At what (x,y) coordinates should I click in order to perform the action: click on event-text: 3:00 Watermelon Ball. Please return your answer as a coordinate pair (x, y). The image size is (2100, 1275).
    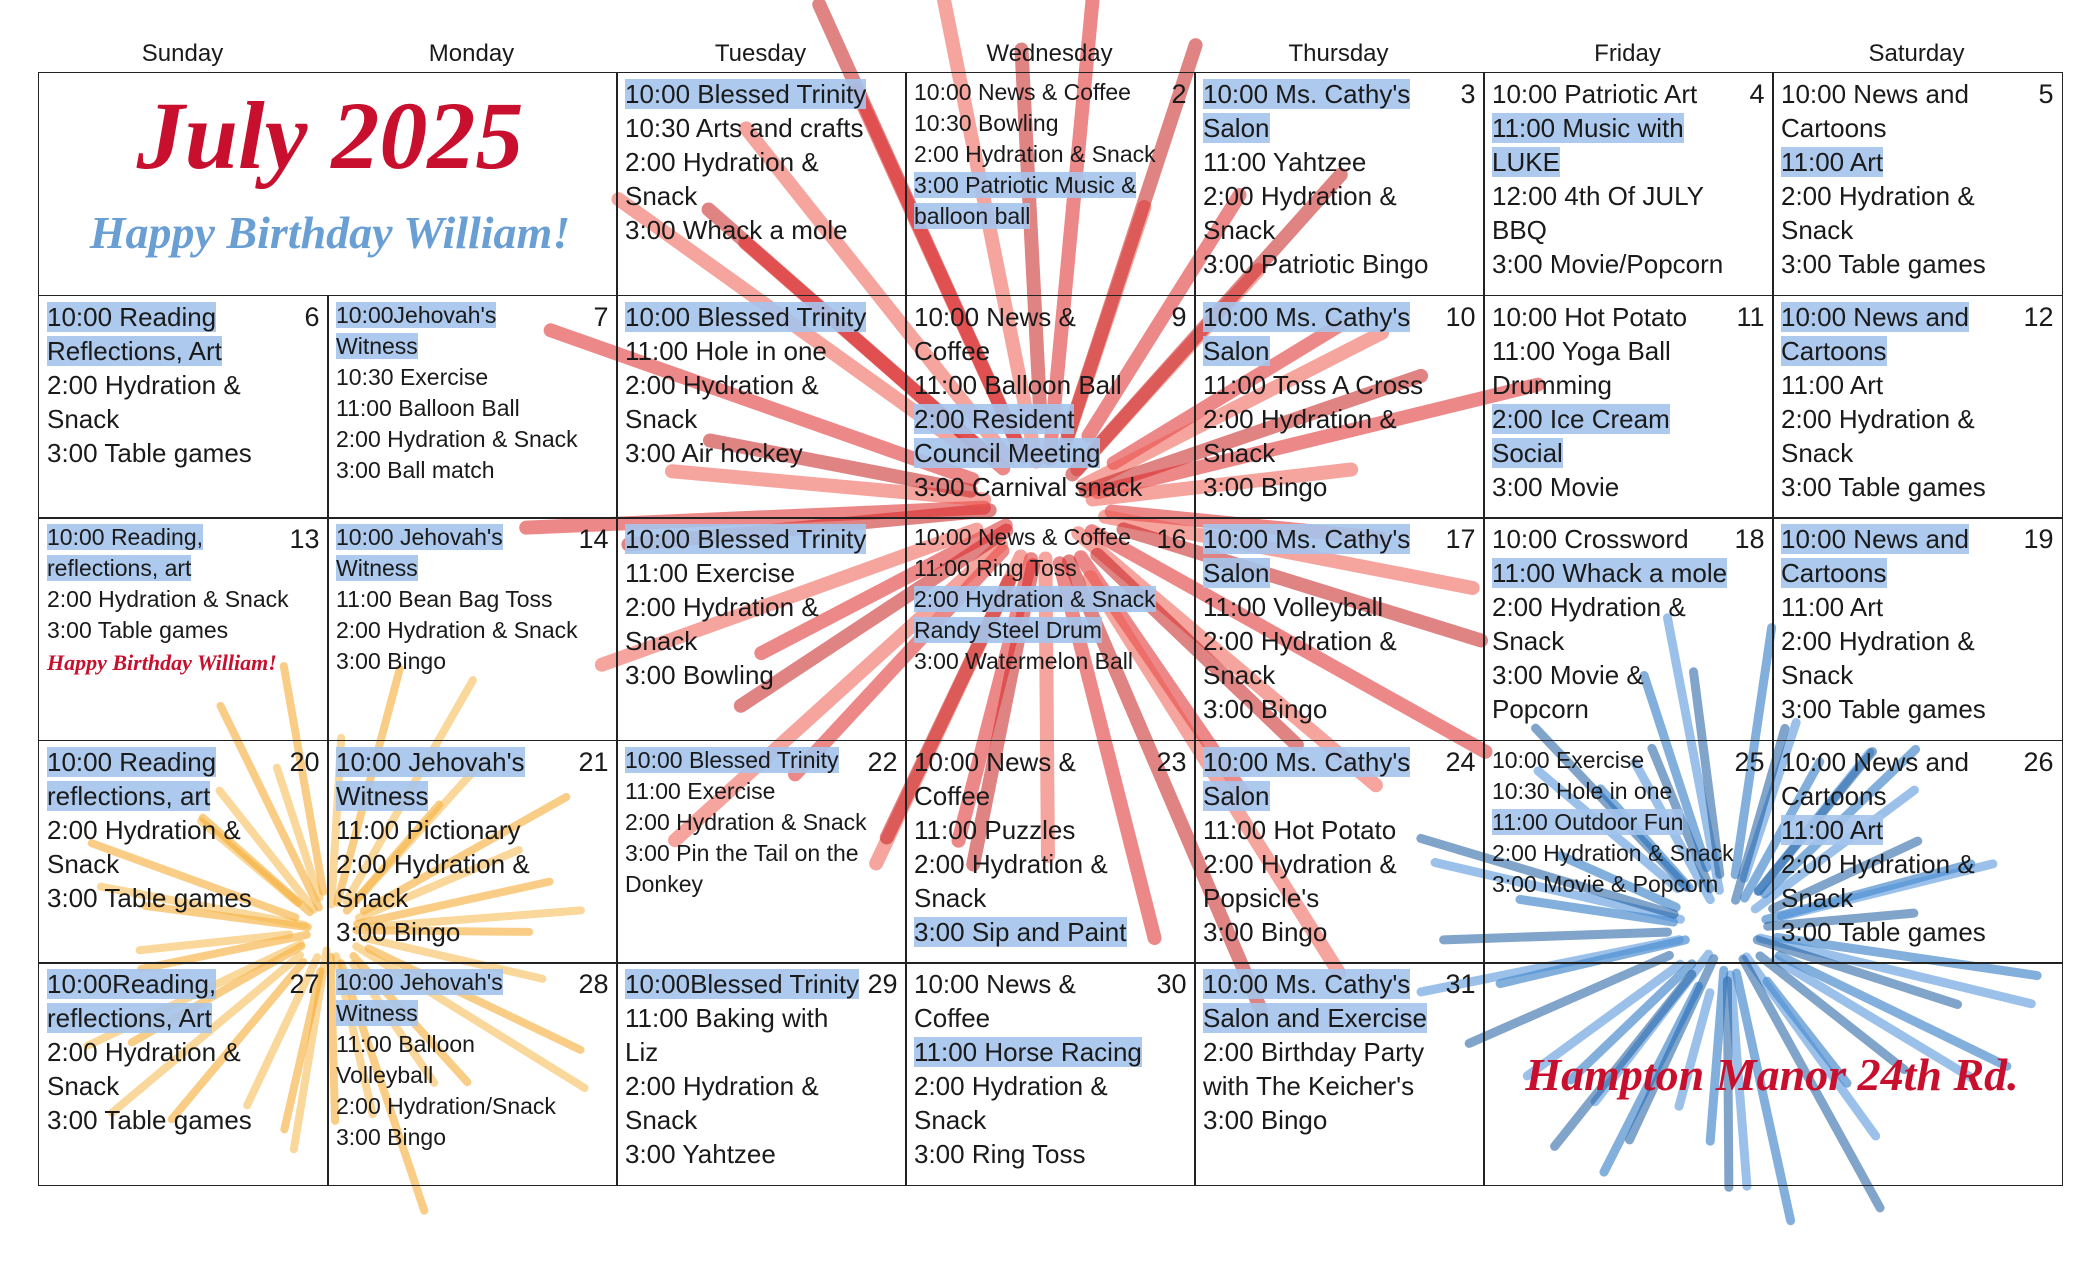
    Looking at the image, I should click on (1024, 661).